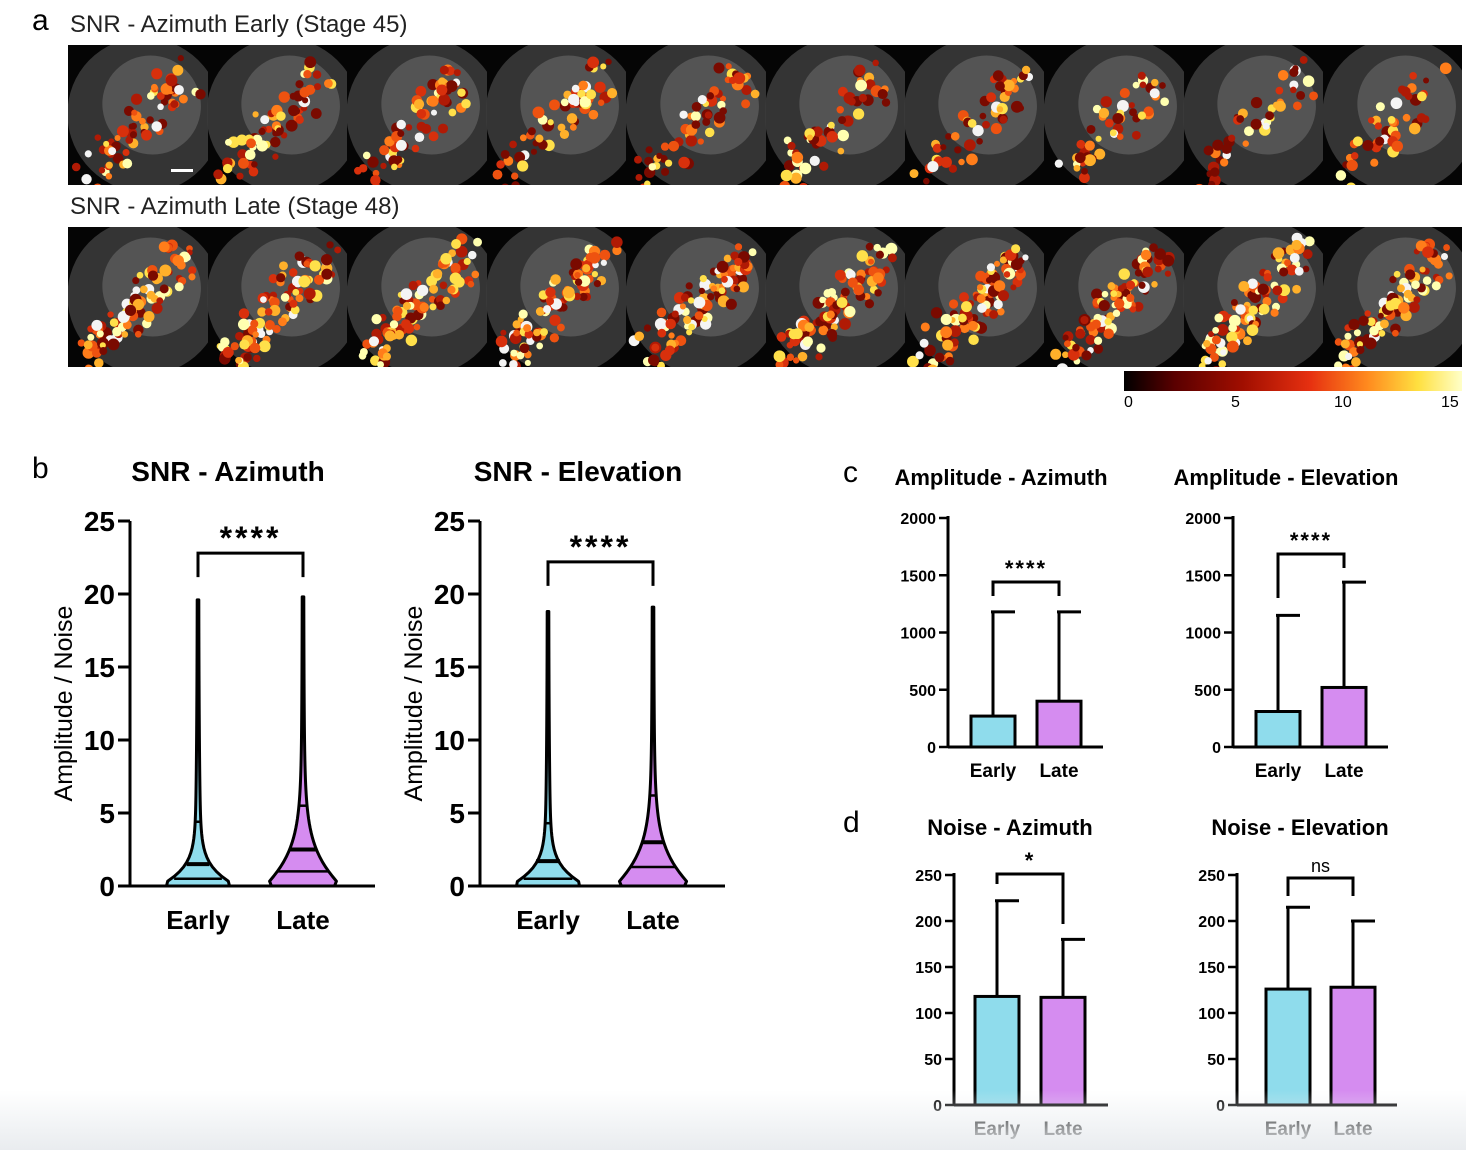  Describe the element at coordinates (99, 521) in the screenshot. I see `y-tick-label: 25` at that location.